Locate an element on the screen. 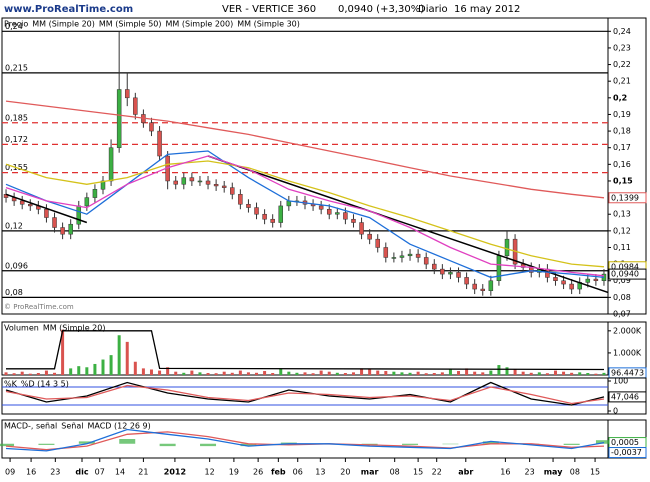 The width and height of the screenshot is (650, 482). level-label: 0,215 is located at coordinates (16, 67).